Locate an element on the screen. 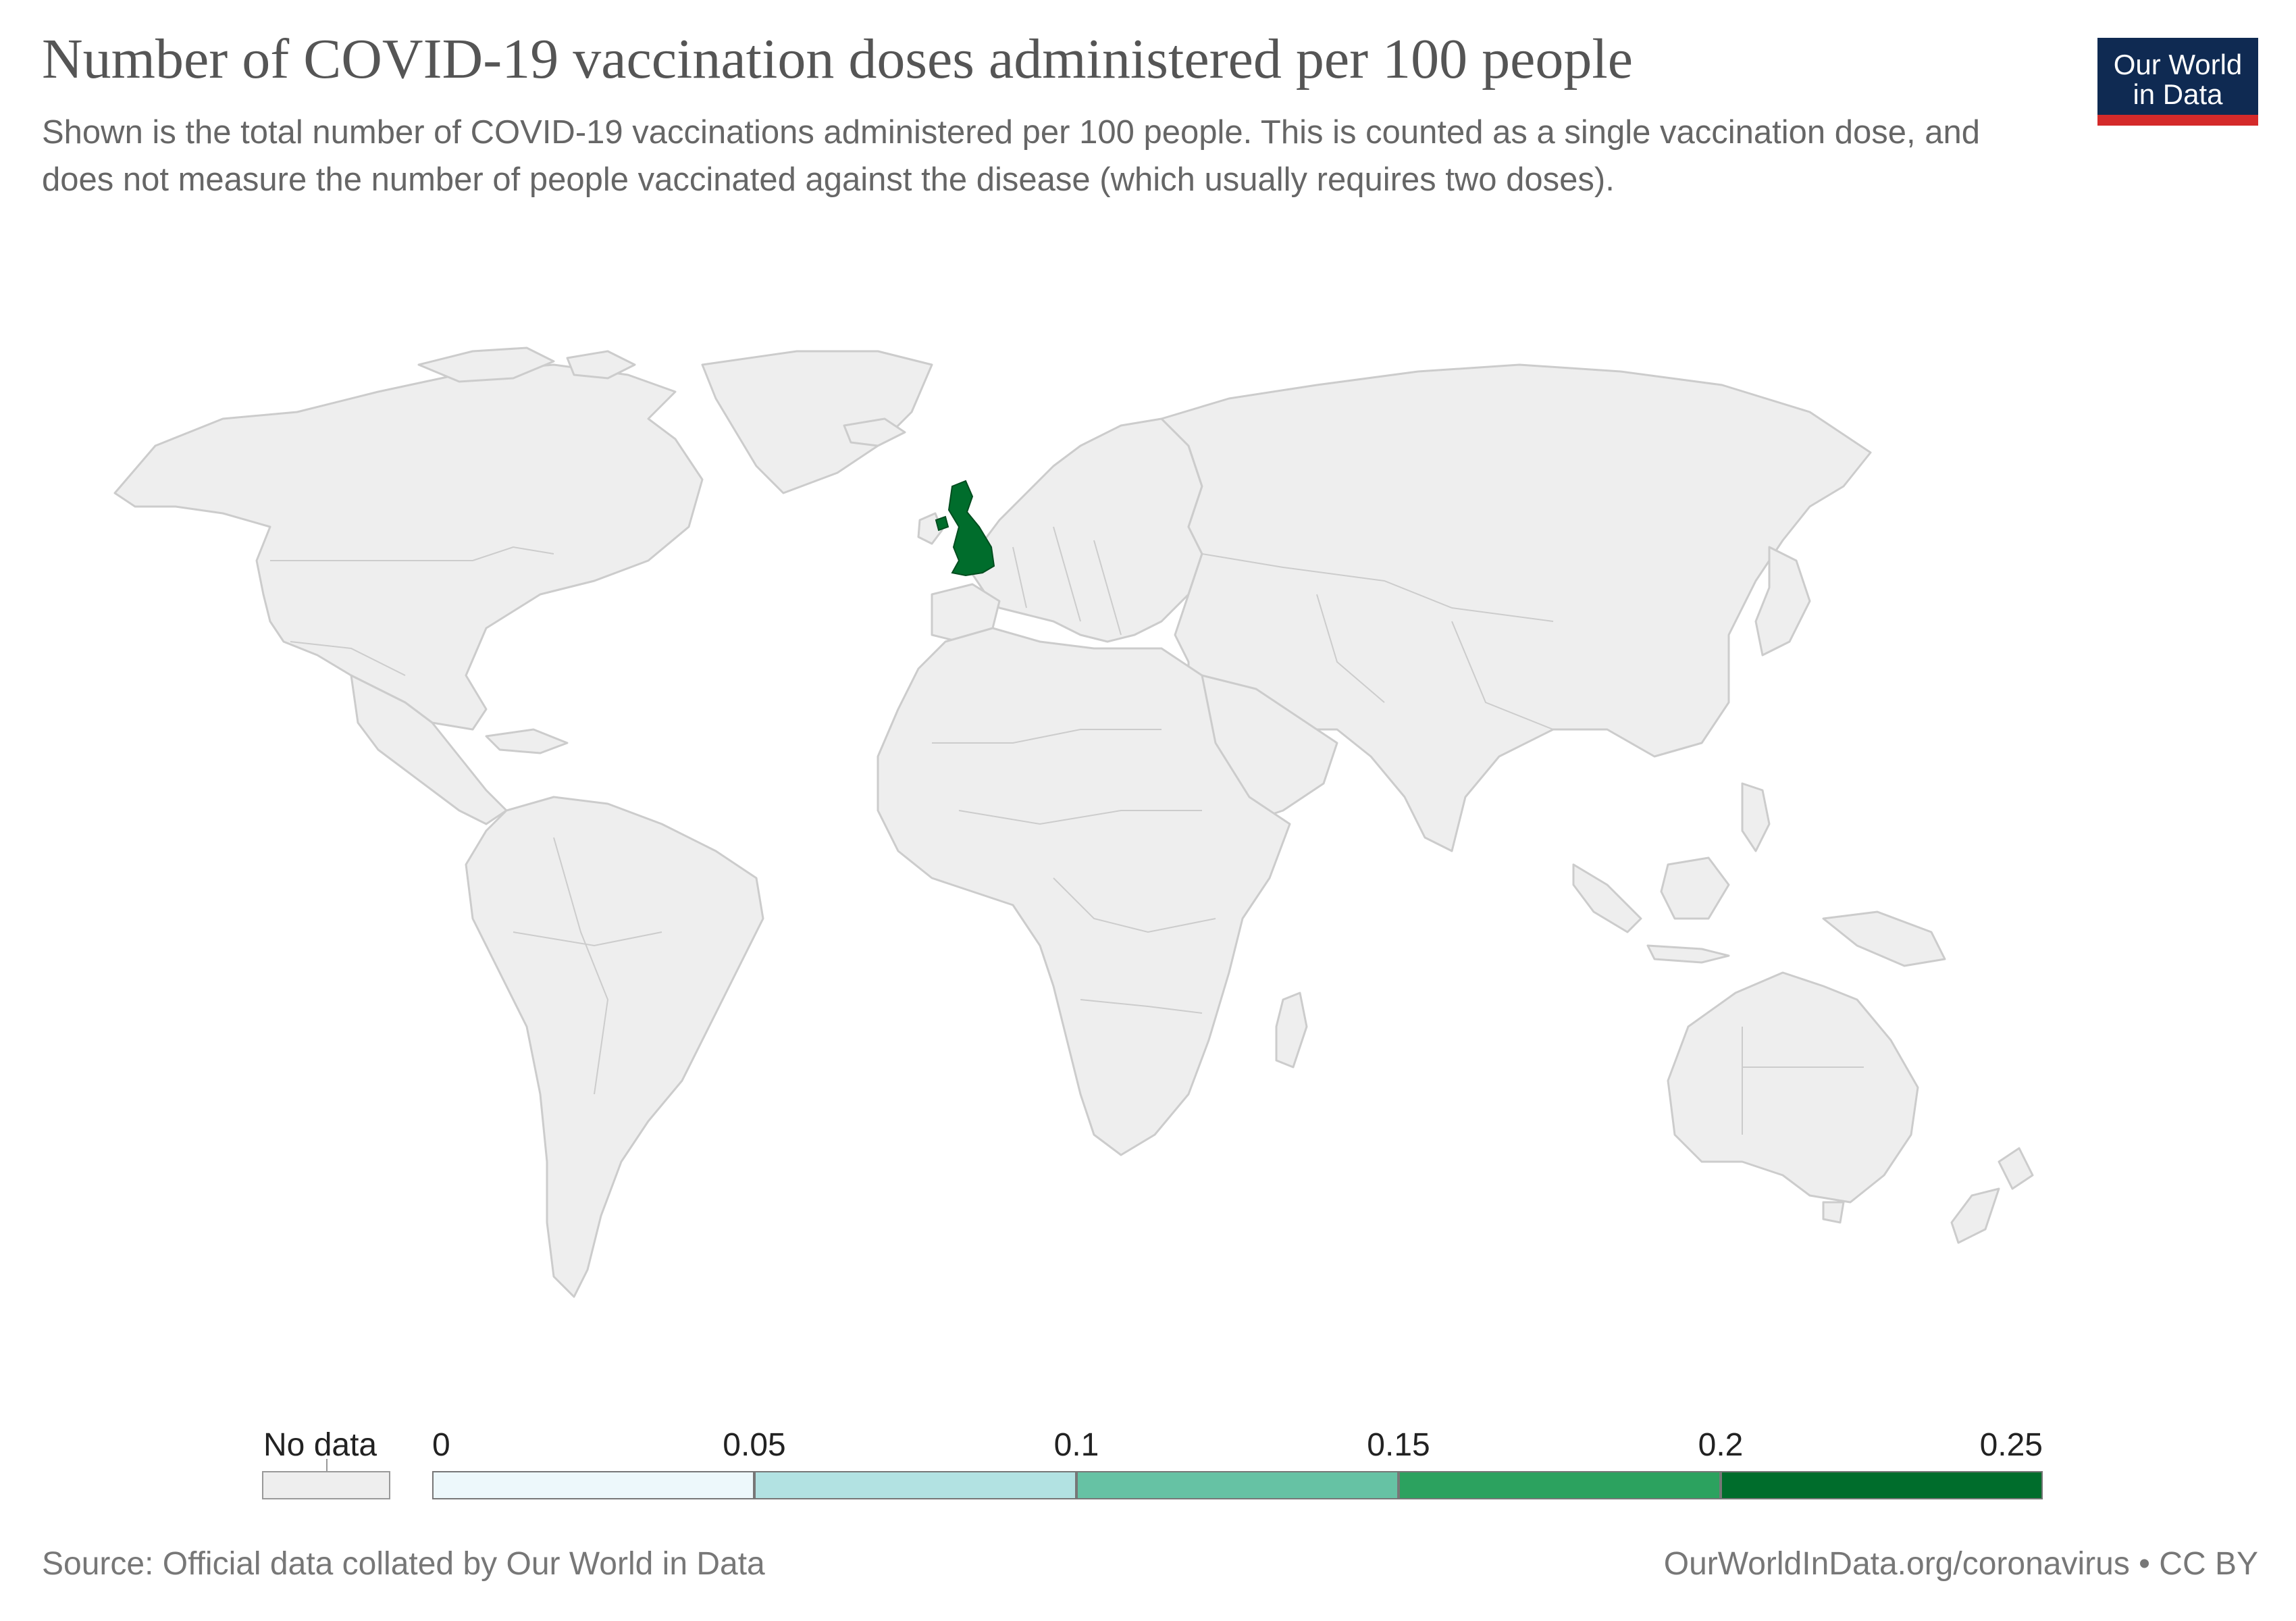  new-zealand-region is located at coordinates (2016, 1168).